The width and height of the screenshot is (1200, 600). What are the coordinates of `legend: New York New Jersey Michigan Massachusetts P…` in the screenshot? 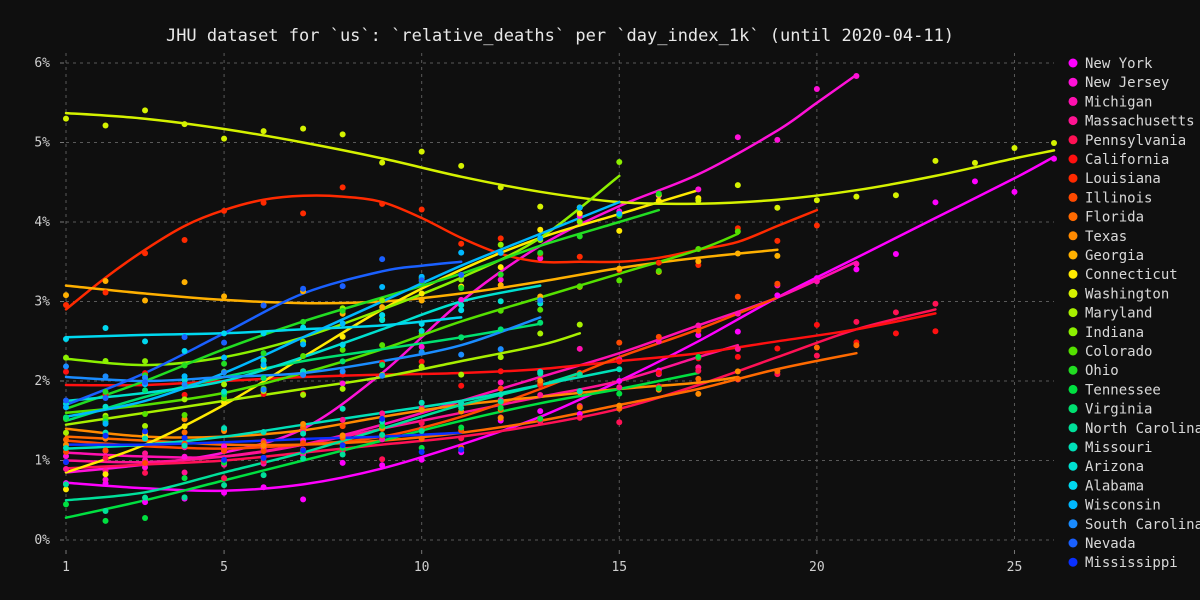 It's located at (1134, 313).